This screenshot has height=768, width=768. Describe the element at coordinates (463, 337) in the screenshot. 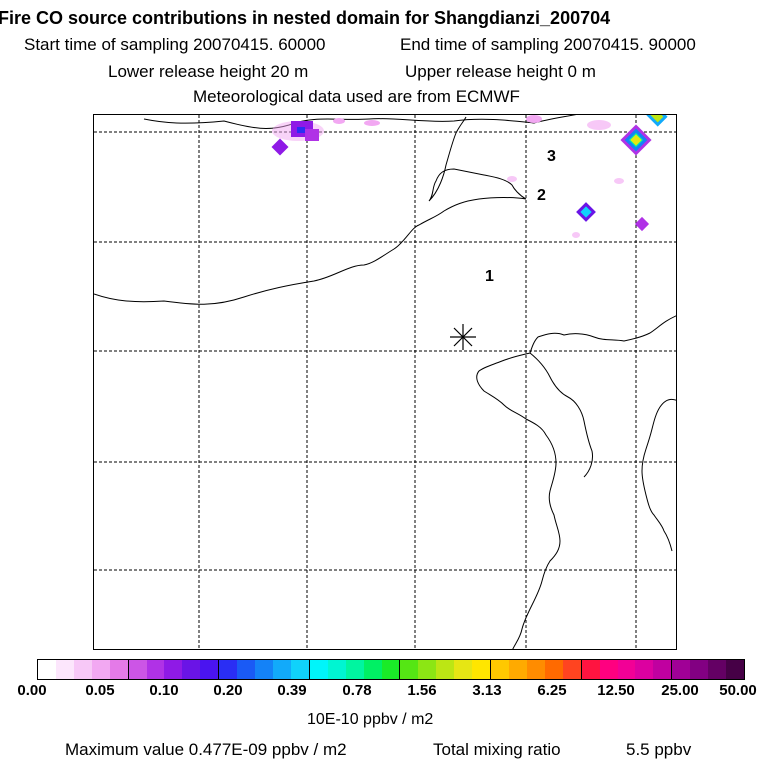

I see `asterisk-icon` at that location.